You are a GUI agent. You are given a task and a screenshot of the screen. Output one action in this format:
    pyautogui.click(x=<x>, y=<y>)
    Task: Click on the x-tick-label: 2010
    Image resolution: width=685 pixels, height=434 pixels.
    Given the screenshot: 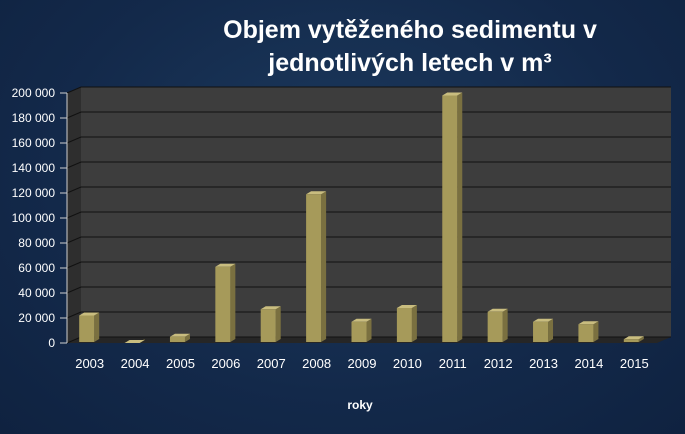 What is the action you would take?
    pyautogui.click(x=407, y=363)
    